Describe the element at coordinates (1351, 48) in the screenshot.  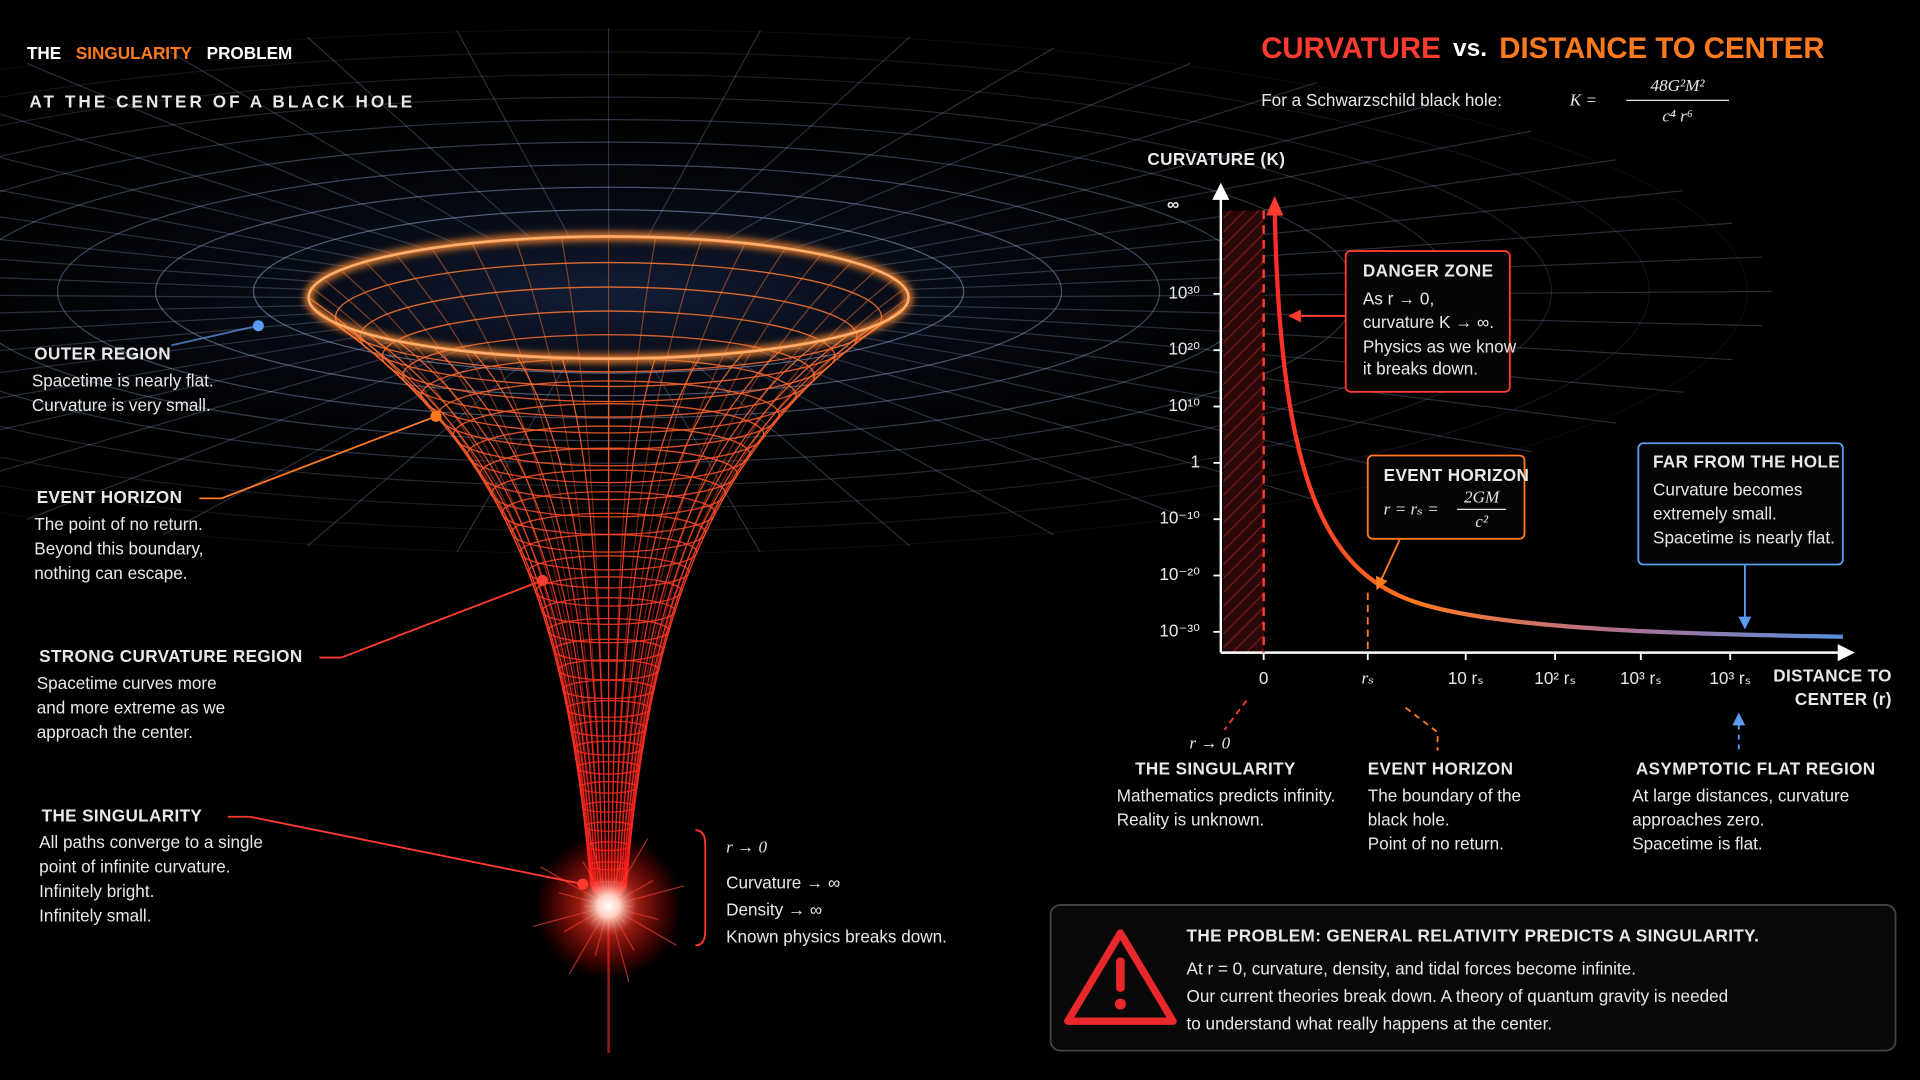
I see `chart-title-part: CURVATURE` at that location.